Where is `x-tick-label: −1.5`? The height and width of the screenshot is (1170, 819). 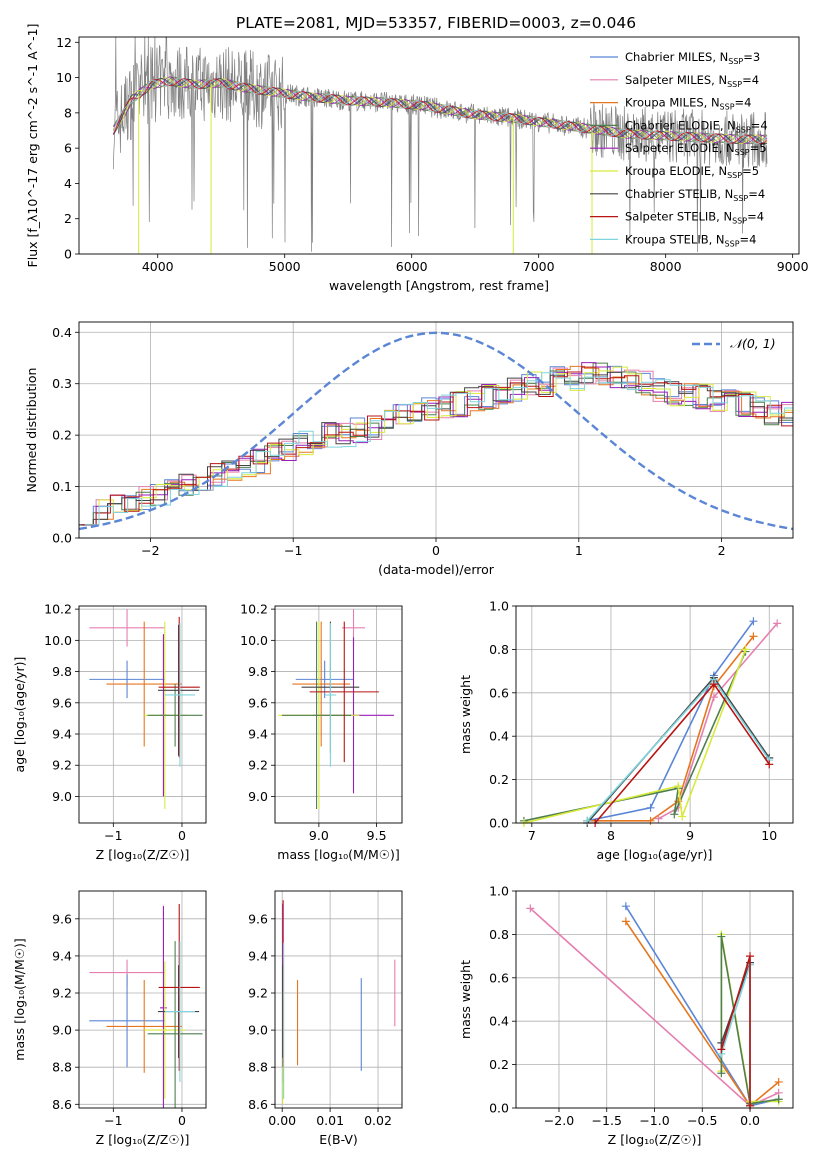
x-tick-label: −1.5 is located at coordinates (607, 1120).